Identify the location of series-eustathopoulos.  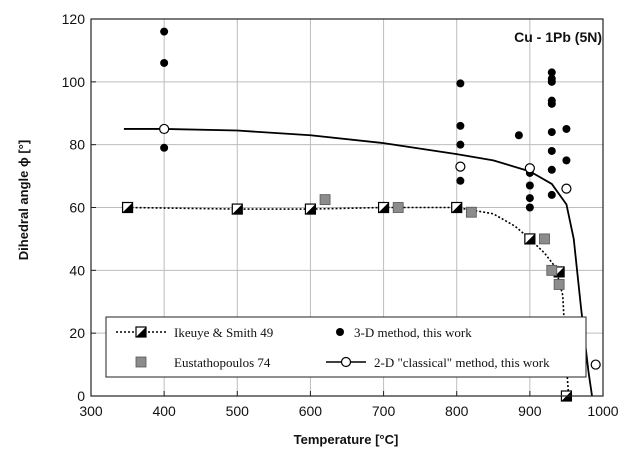
(442, 242).